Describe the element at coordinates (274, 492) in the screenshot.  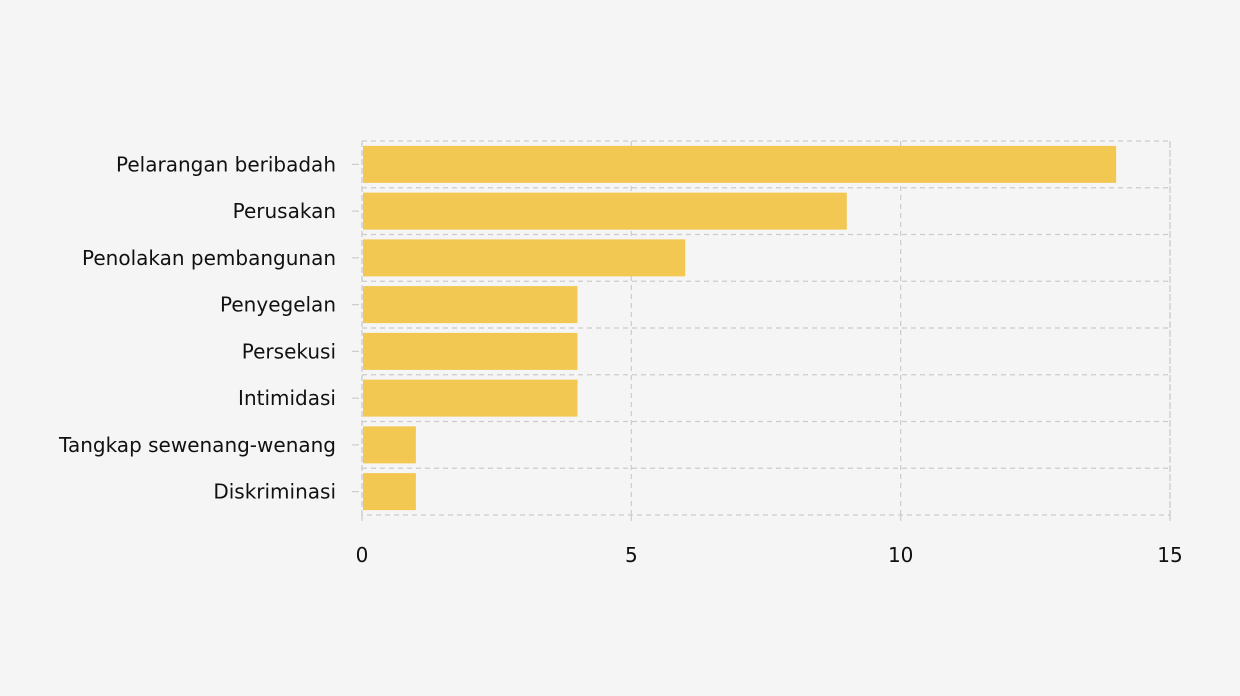
I see `category-label: Diskriminasi` at that location.